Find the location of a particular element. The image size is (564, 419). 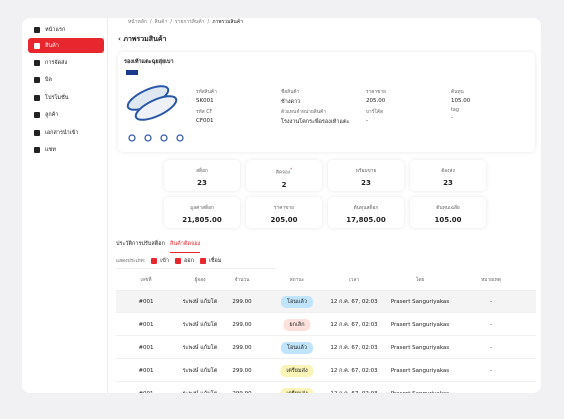

page-title: ภาพรวมสินค้า is located at coordinates (145, 39).